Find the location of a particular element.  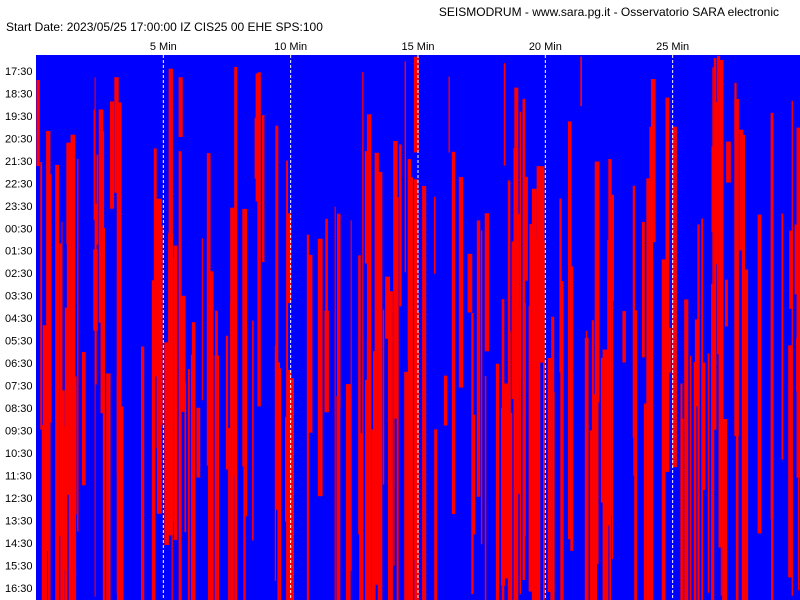

y-tick-label: 10:30 is located at coordinates (19, 454).